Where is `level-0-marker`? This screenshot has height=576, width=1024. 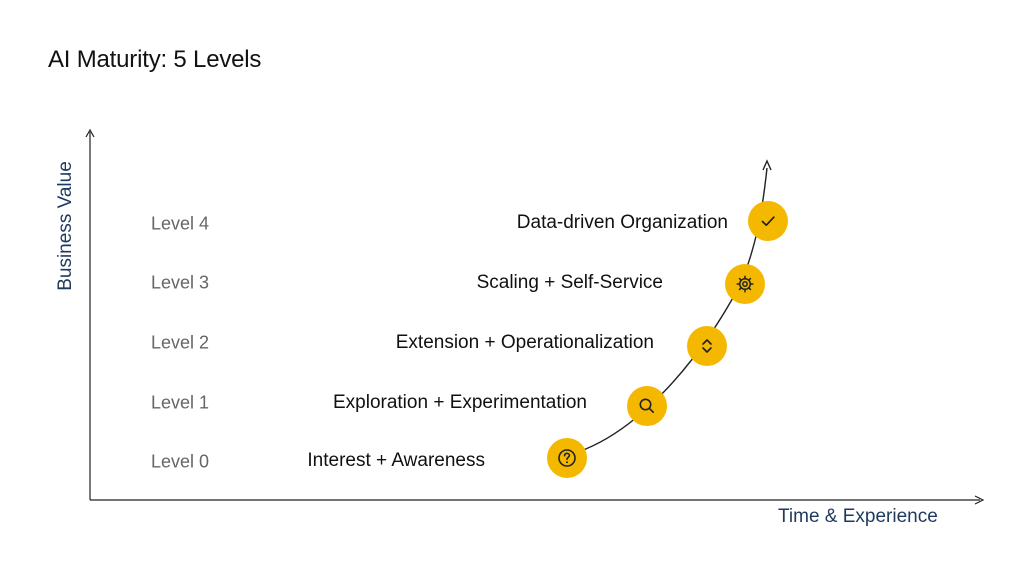 level-0-marker is located at coordinates (567, 458).